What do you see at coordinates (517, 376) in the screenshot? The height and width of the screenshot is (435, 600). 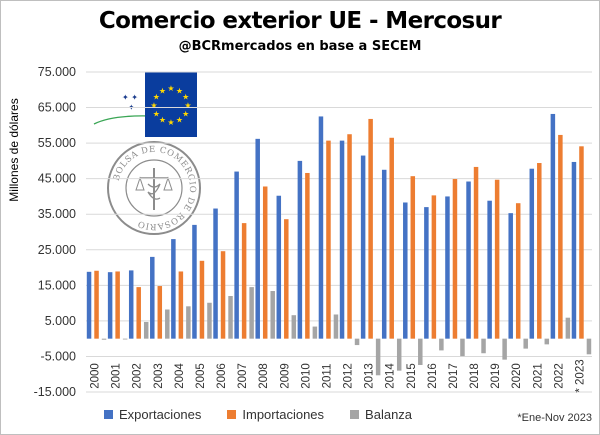 I see `x-tick-label: 2020` at bounding box center [517, 376].